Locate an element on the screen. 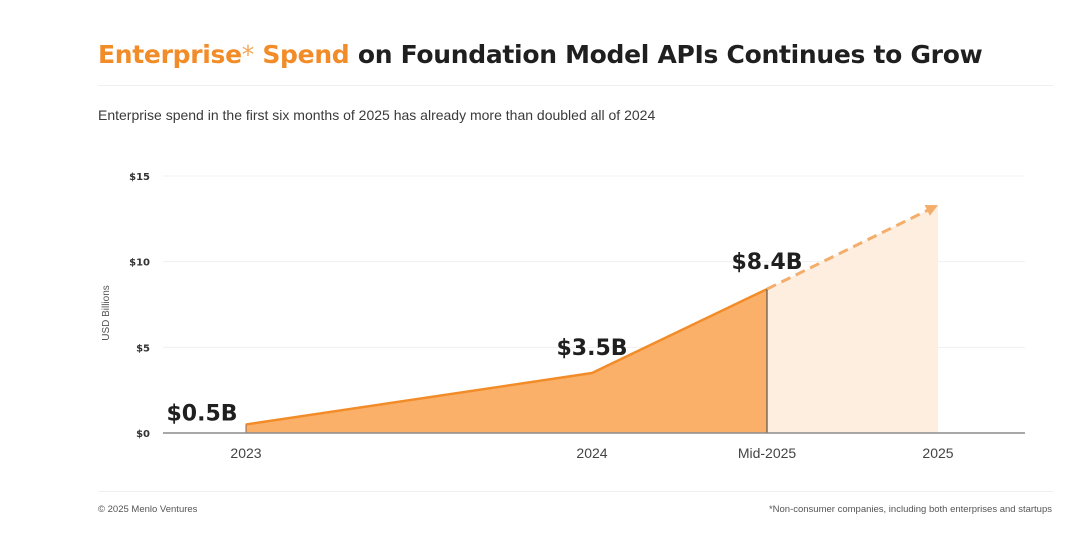 The height and width of the screenshot is (539, 1080). title-asterisk: * is located at coordinates (248, 54).